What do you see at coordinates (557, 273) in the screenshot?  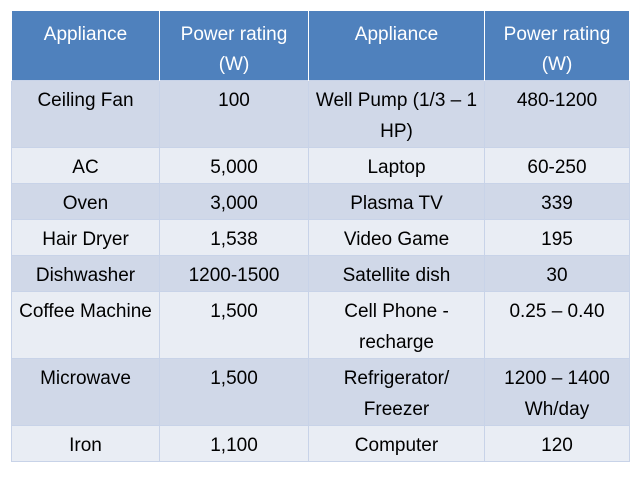 I see `cell-power: 30` at bounding box center [557, 273].